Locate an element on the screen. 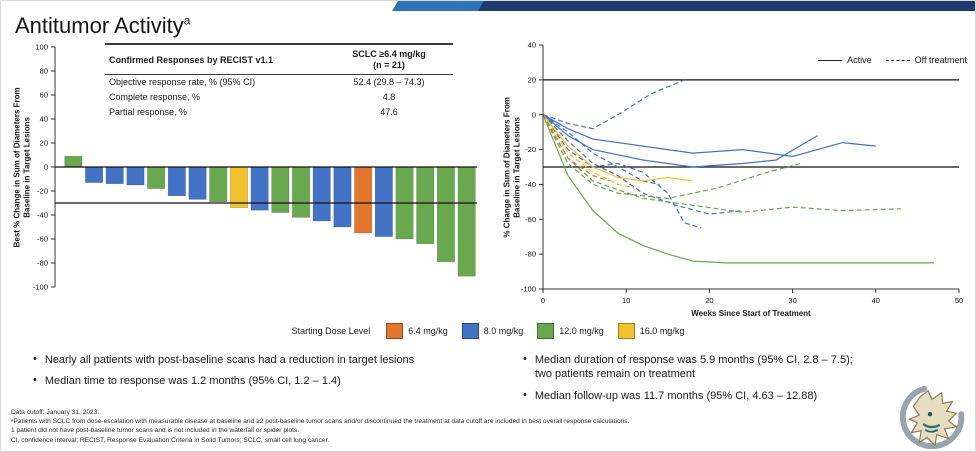 This screenshot has height=452, width=976. top-accent-ribbon is located at coordinates (683, 6).